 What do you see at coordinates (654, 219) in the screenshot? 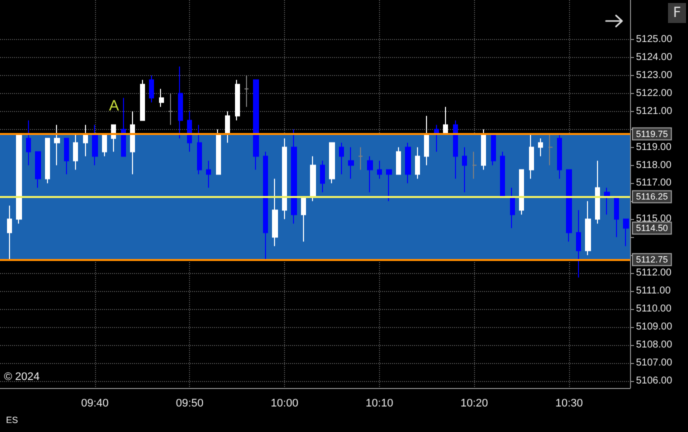
I see `y-tick-label: 5115.00` at bounding box center [654, 219].